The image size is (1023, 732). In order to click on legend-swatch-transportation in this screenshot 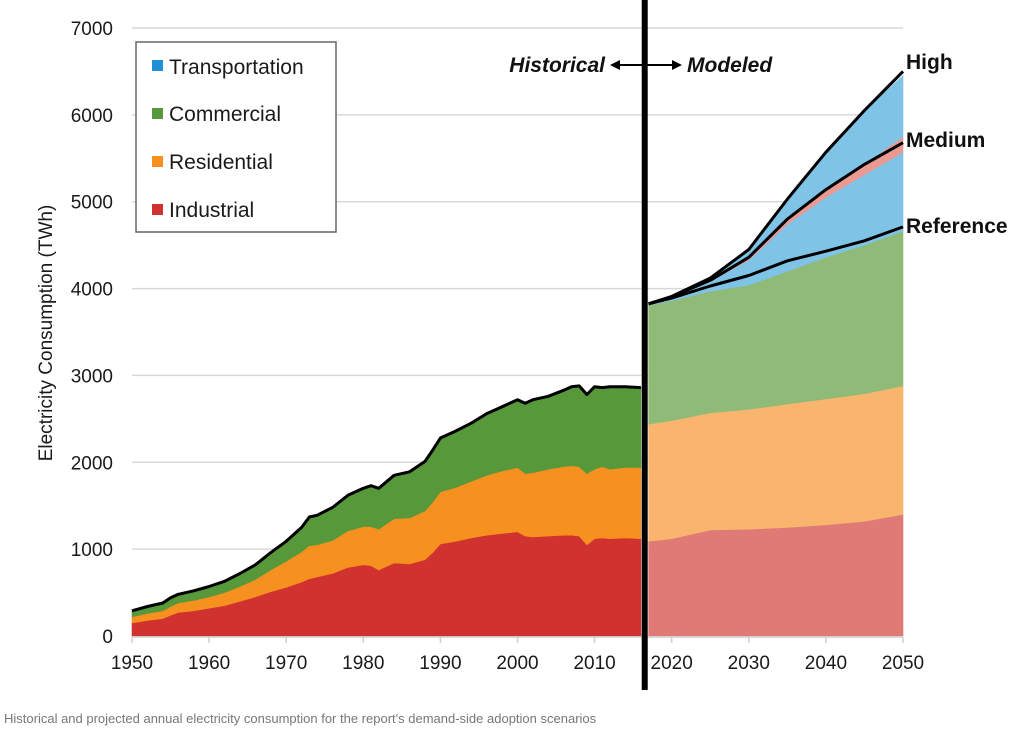, I will do `click(157, 65)`.